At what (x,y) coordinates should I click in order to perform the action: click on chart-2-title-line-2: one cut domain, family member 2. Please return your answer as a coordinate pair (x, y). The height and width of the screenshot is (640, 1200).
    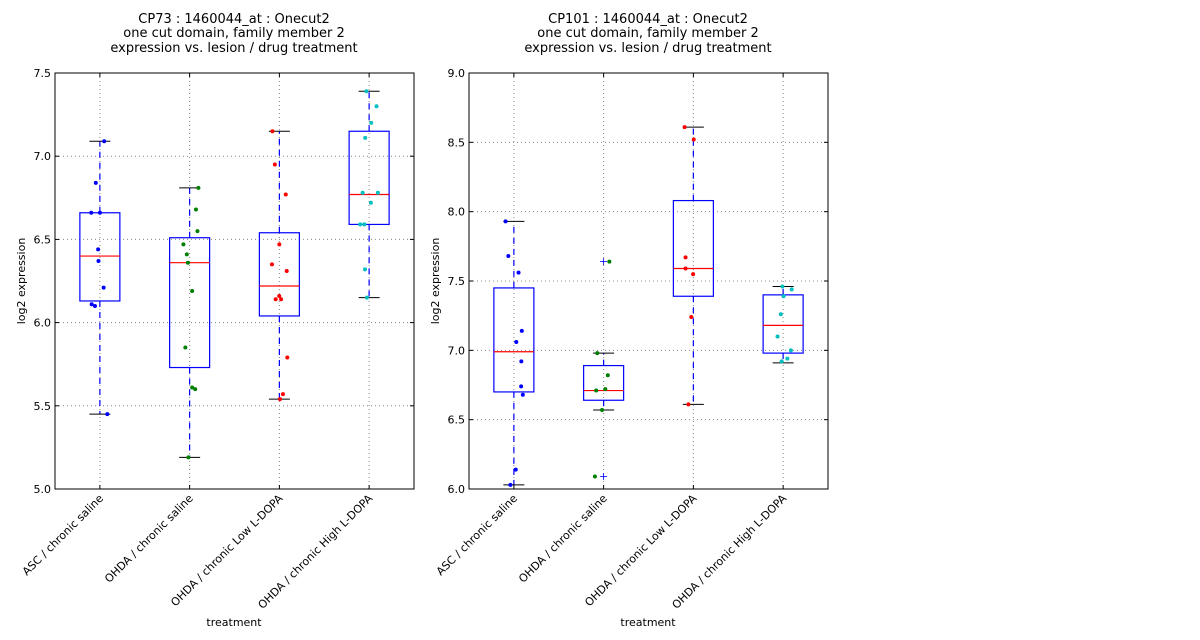
    Looking at the image, I should click on (647, 33).